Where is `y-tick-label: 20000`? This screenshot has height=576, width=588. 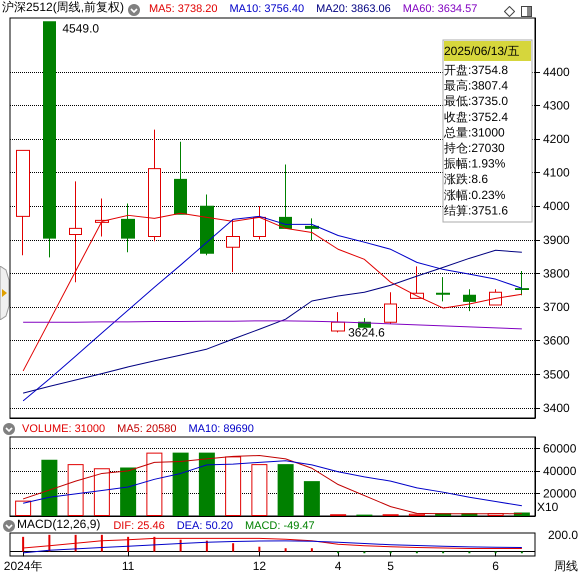
y-tick-label: 20000 is located at coordinates (560, 493).